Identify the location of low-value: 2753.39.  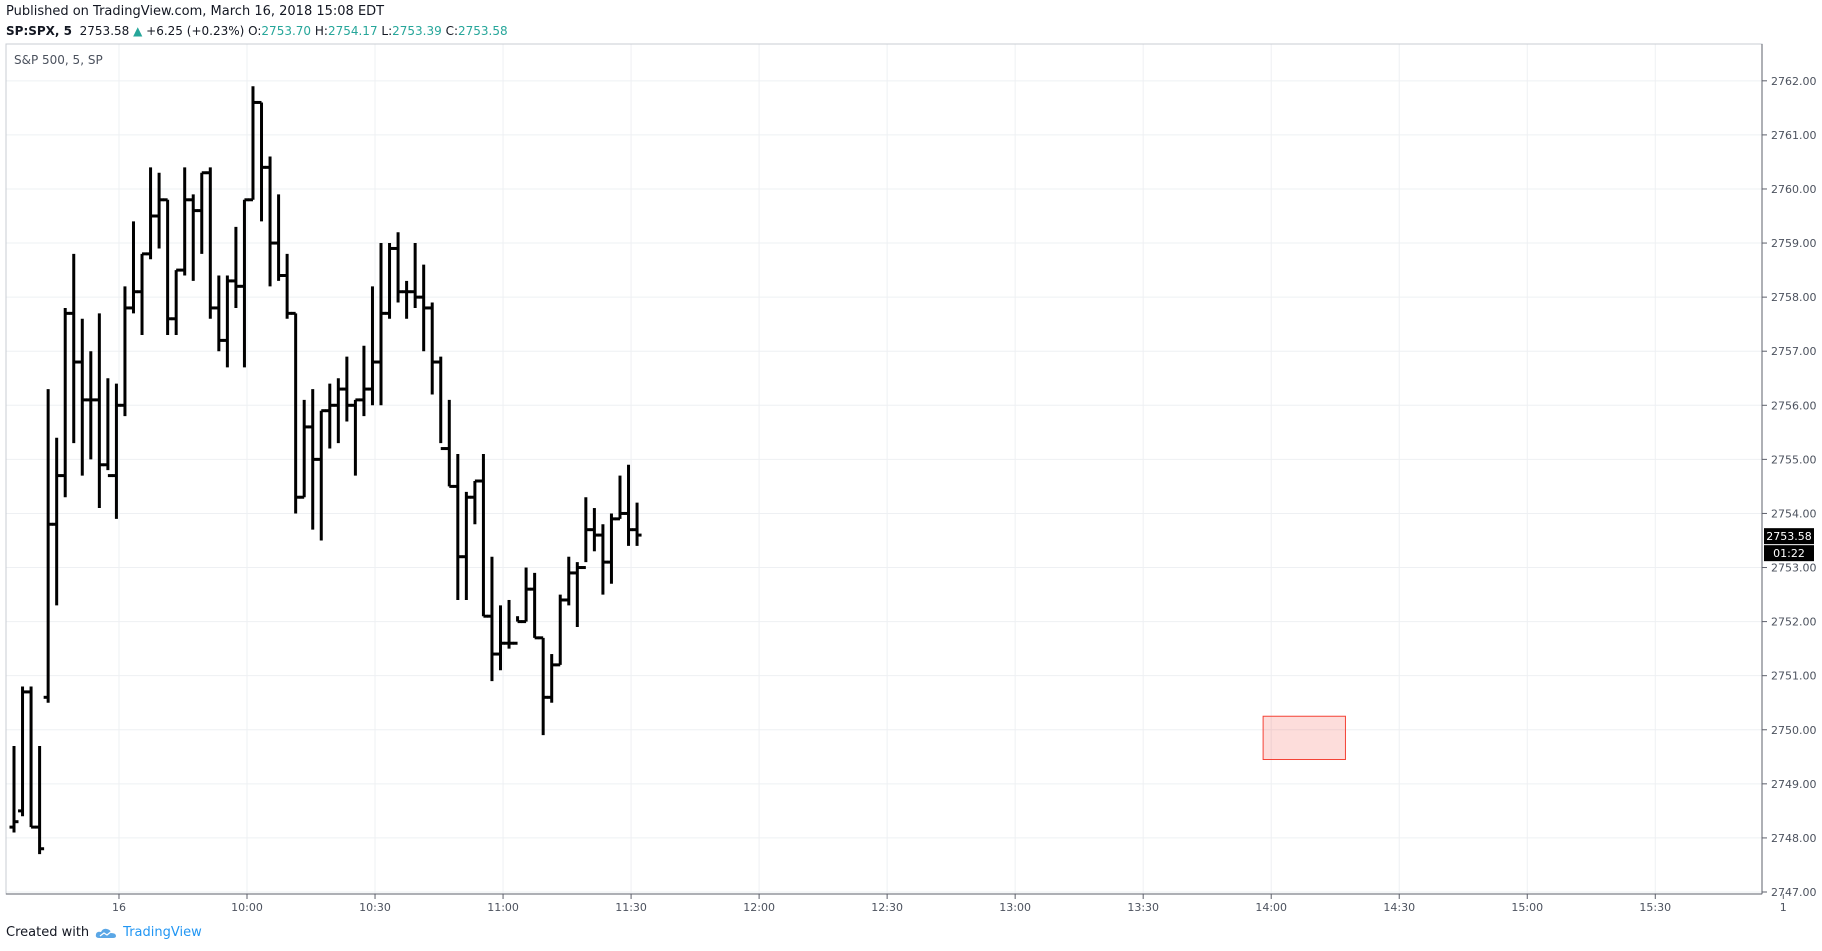
(417, 31).